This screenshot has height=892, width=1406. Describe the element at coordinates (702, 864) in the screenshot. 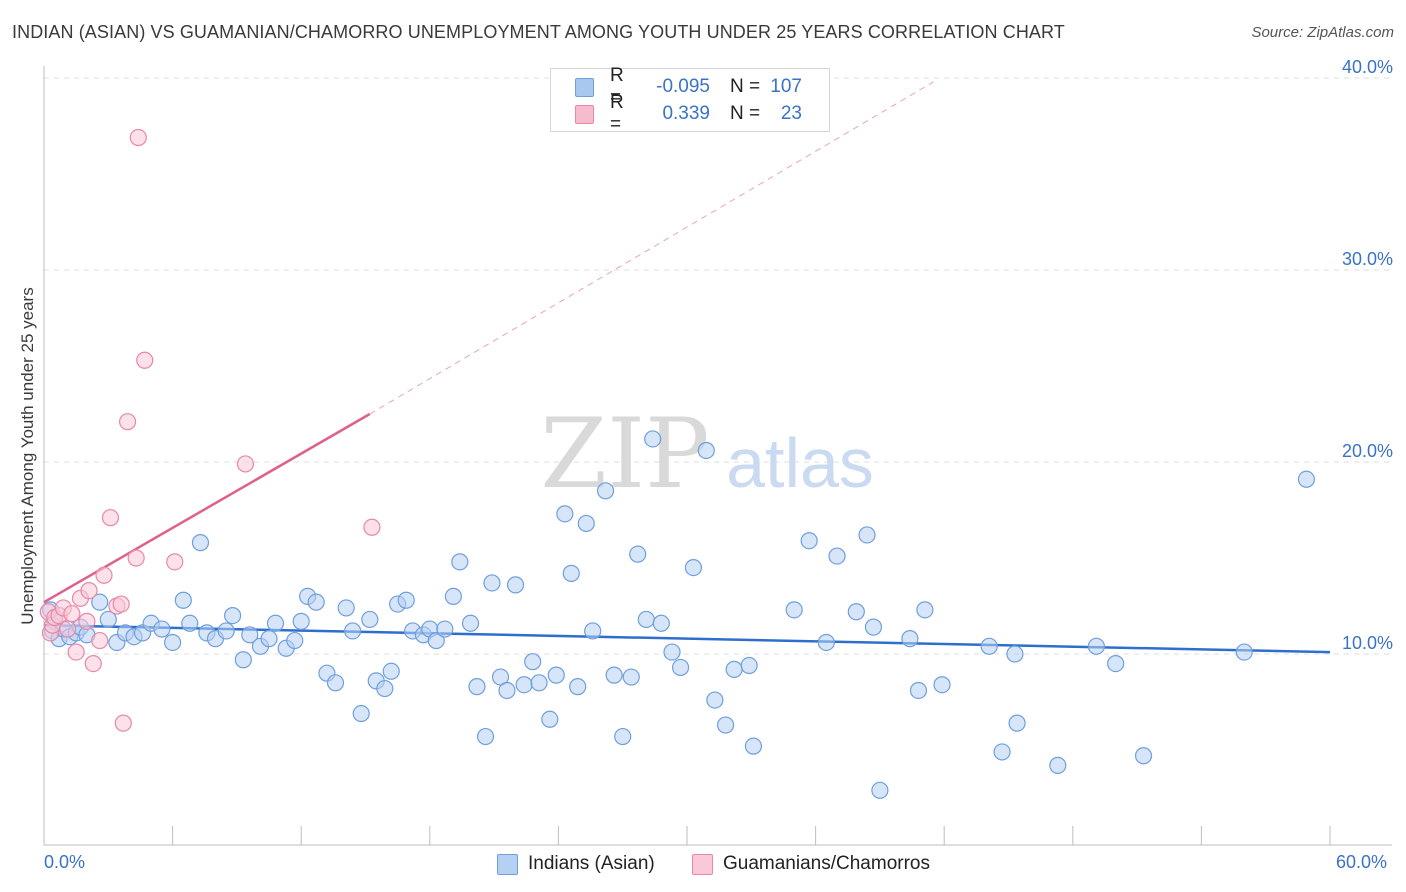

I see `bottom-legend-swatch-guamanians` at that location.